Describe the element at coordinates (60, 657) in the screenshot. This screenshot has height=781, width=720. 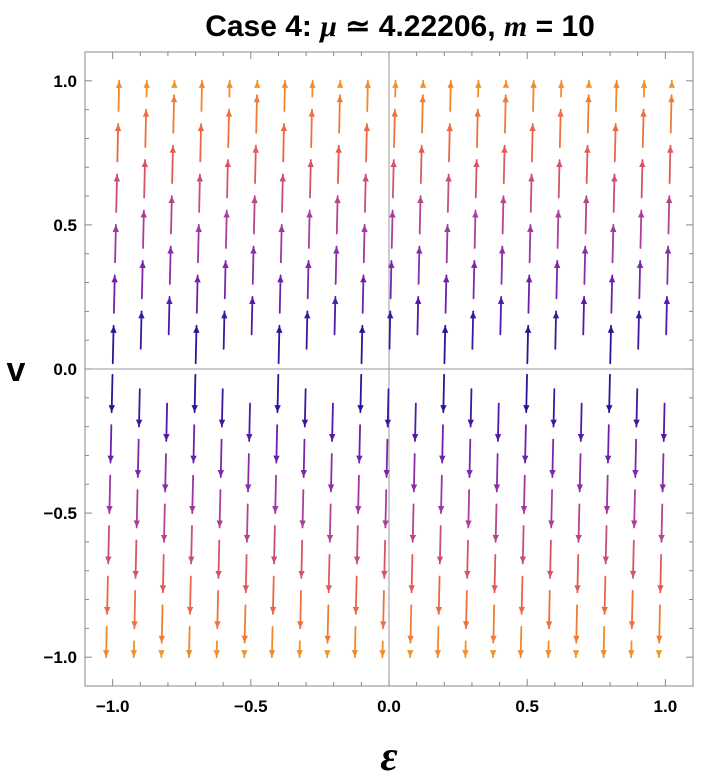
I see `y-tick-label: −1.0` at that location.